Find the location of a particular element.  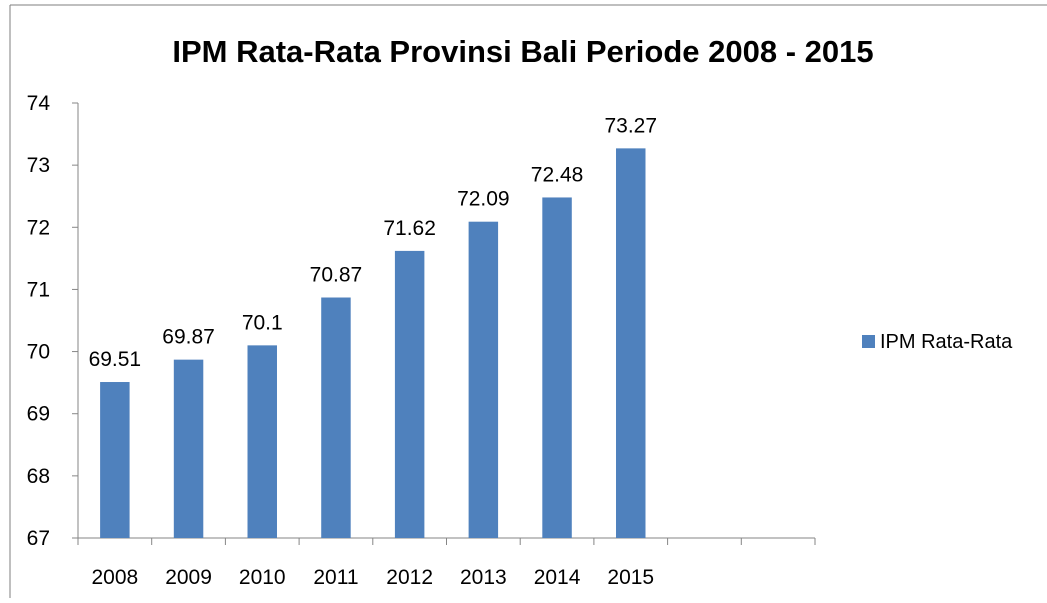

y-tick-label: 73 is located at coordinates (38, 165).